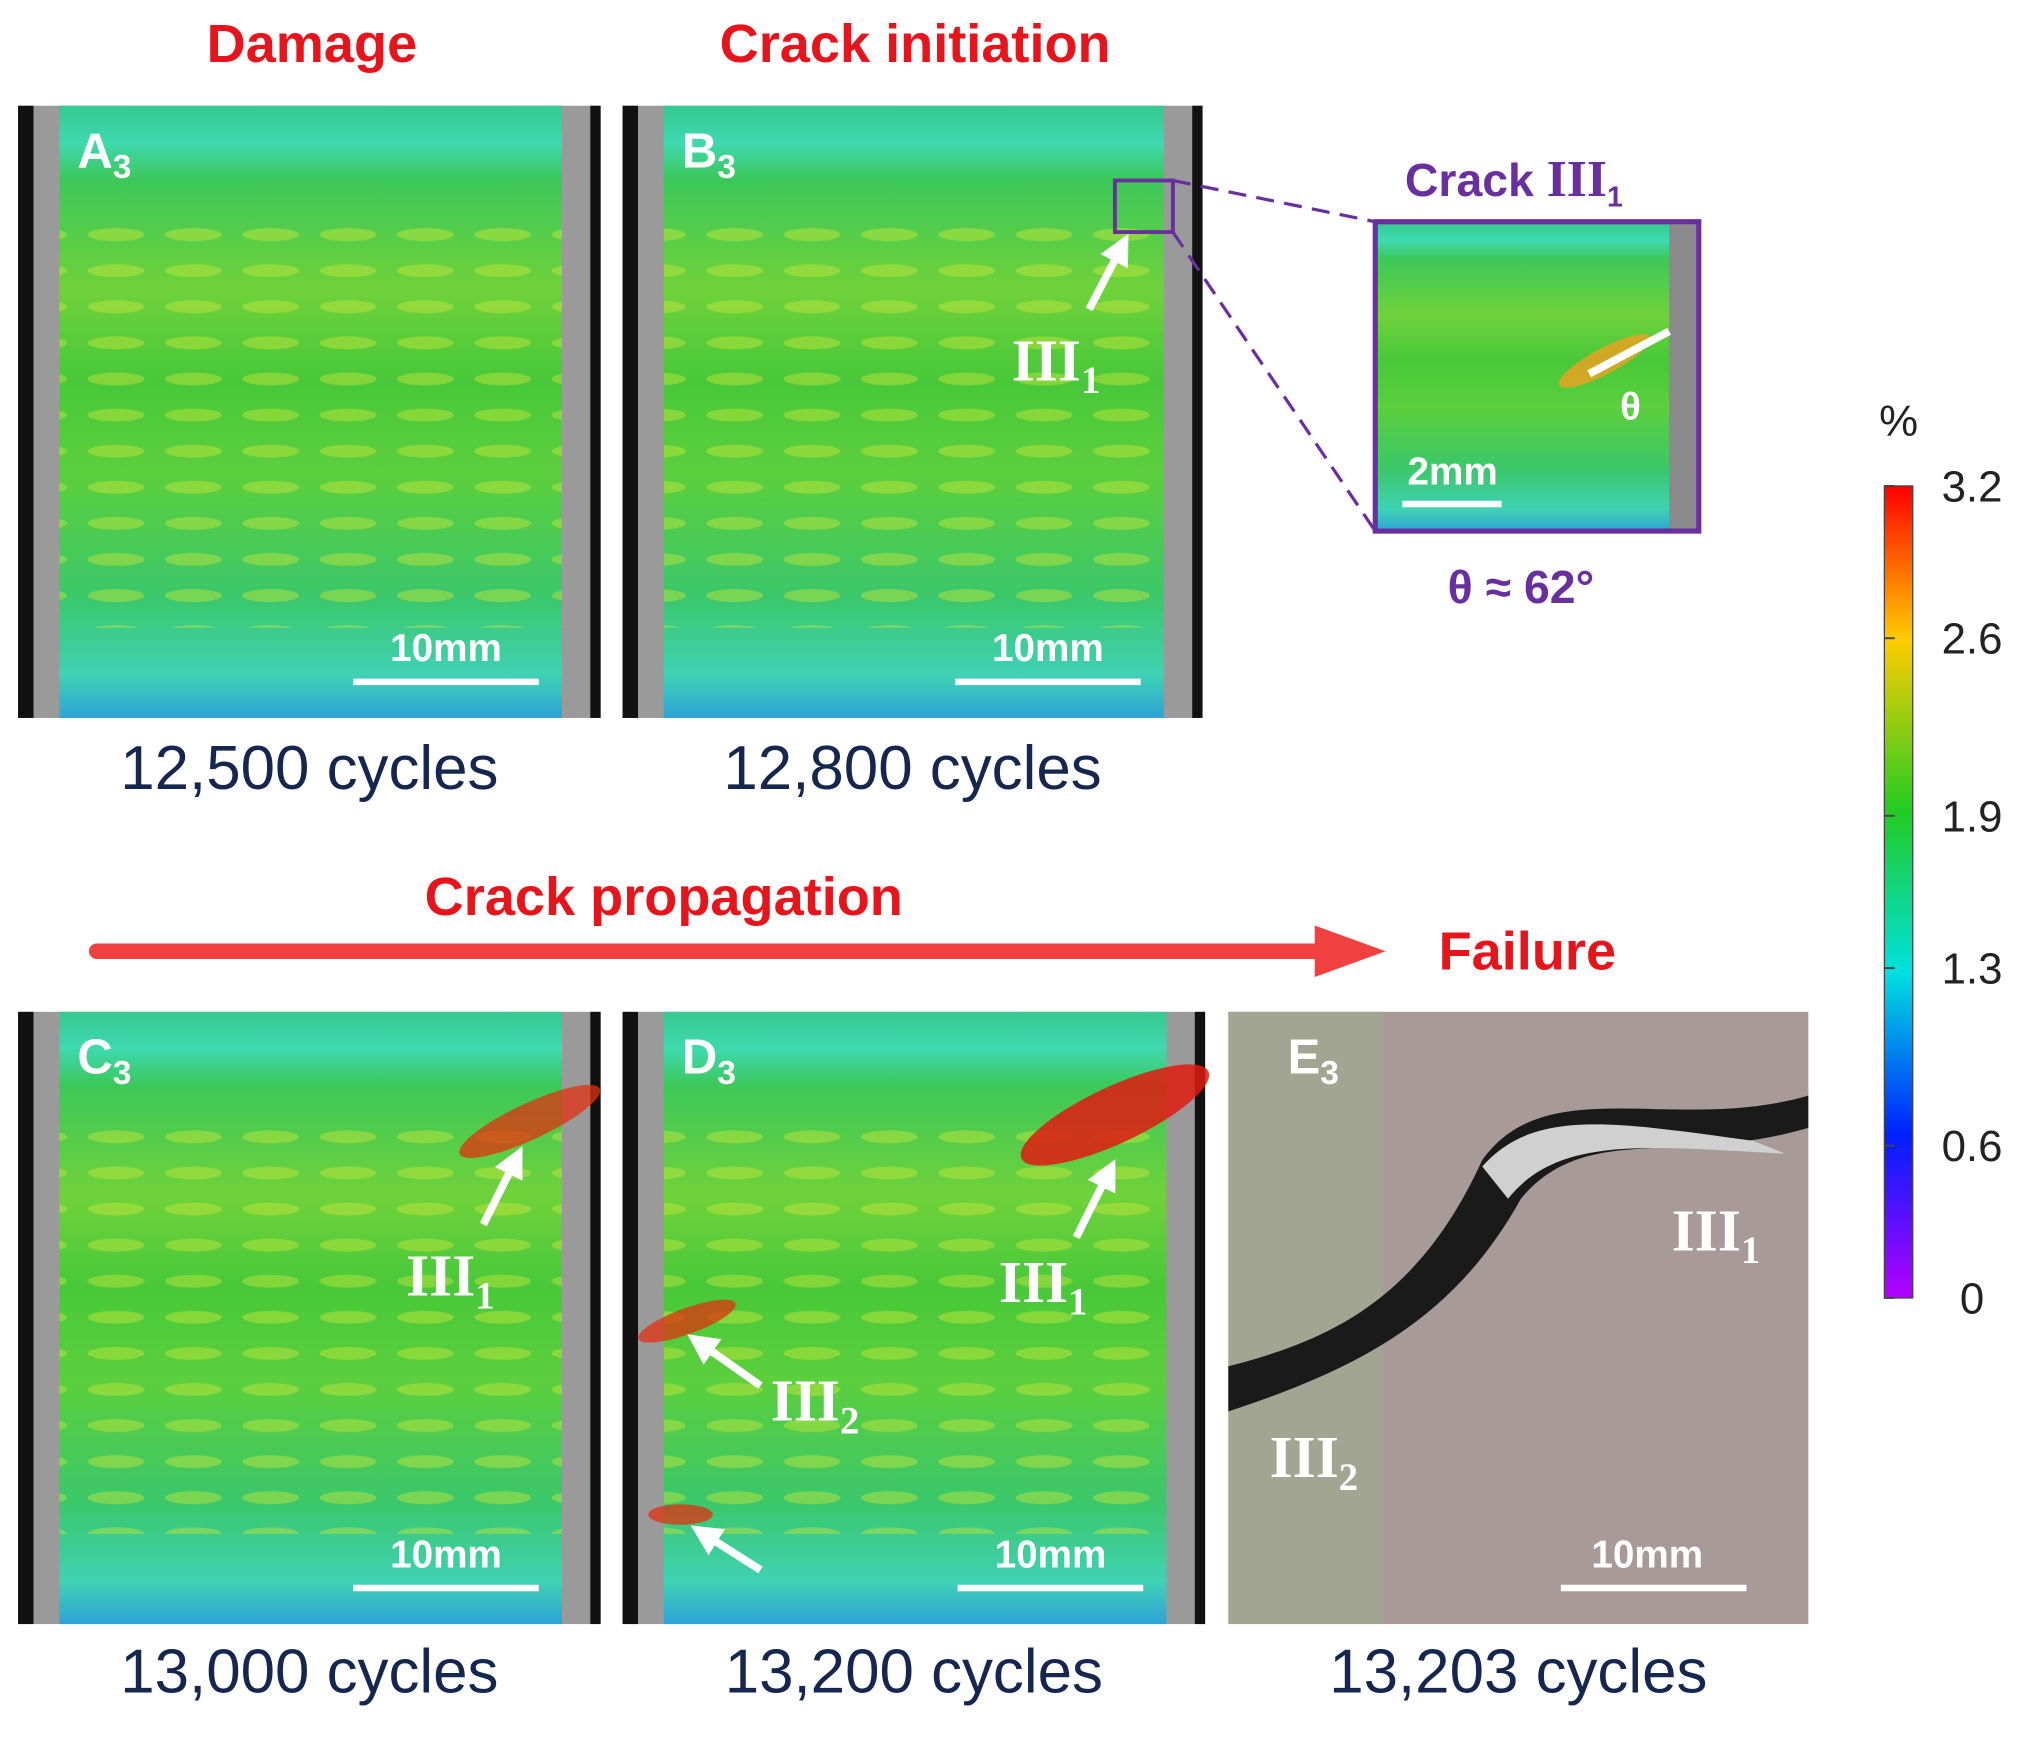 This screenshot has height=1753, width=2021. Describe the element at coordinates (94, 1058) in the screenshot. I see `letter: C` at that location.